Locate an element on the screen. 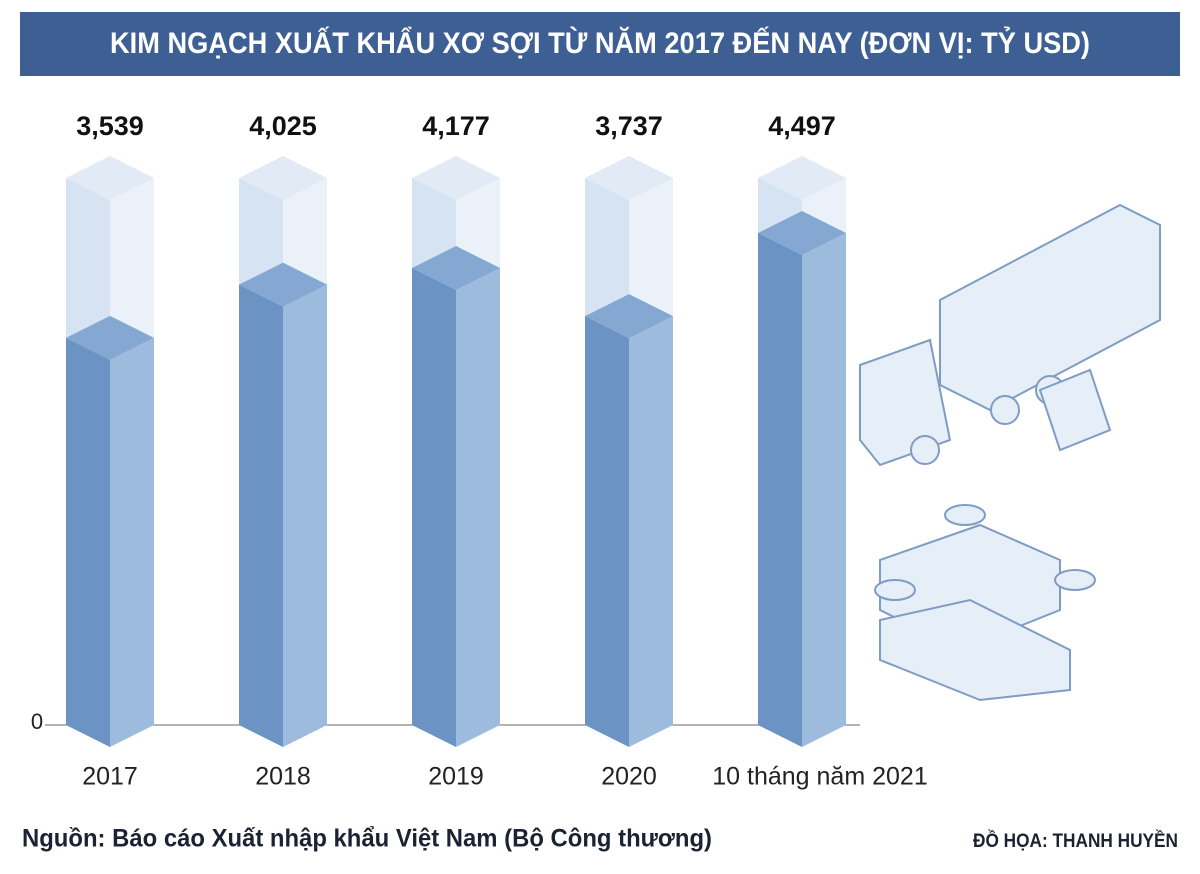 The width and height of the screenshot is (1200, 874). credit: ĐỒ HỌA: THANH HUYỀN is located at coordinates (1075, 841).